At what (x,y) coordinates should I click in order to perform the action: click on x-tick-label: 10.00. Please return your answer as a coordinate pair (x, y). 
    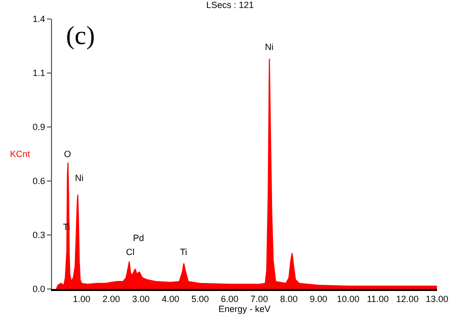
    Looking at the image, I should click on (348, 299).